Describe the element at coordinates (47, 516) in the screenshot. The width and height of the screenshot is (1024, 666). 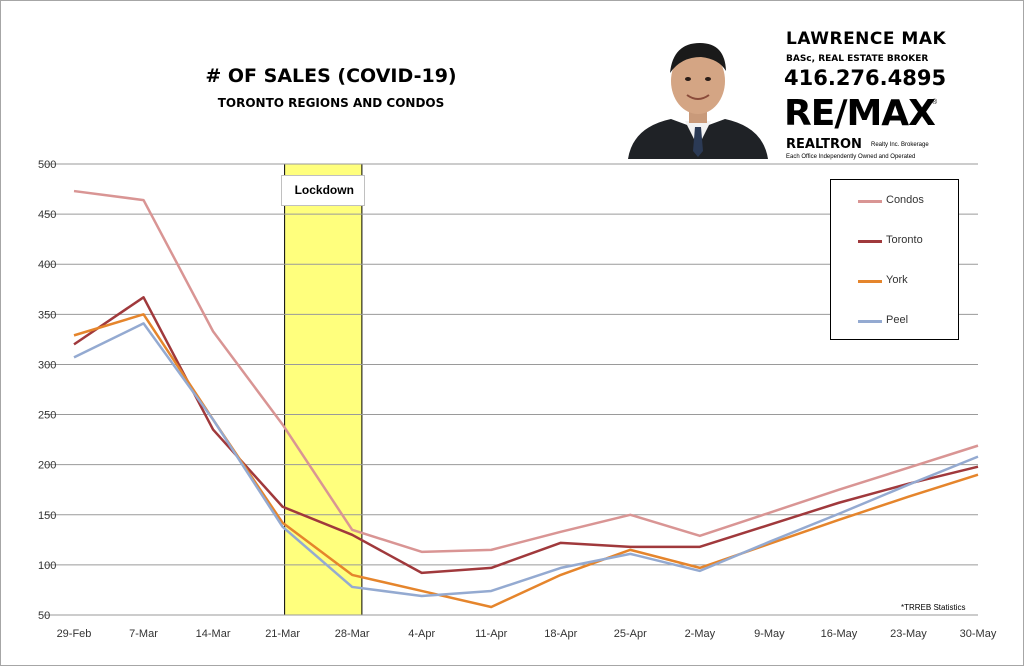
I see `y-tick-label: 150` at that location.